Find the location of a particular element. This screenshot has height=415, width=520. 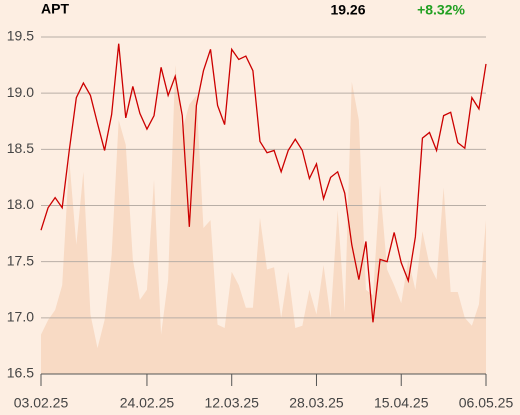

change: +8.32% is located at coordinates (441, 10).